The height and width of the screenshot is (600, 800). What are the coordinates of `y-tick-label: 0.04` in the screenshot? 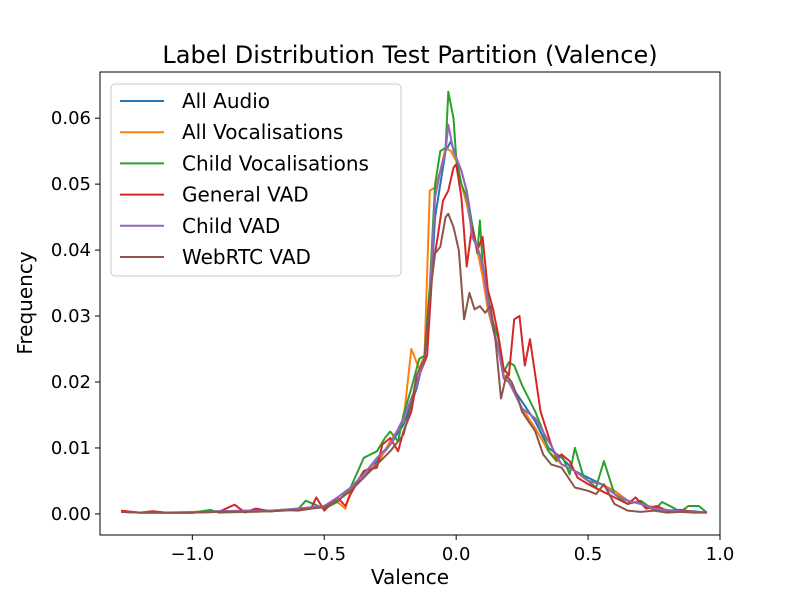 It's located at (71, 250).